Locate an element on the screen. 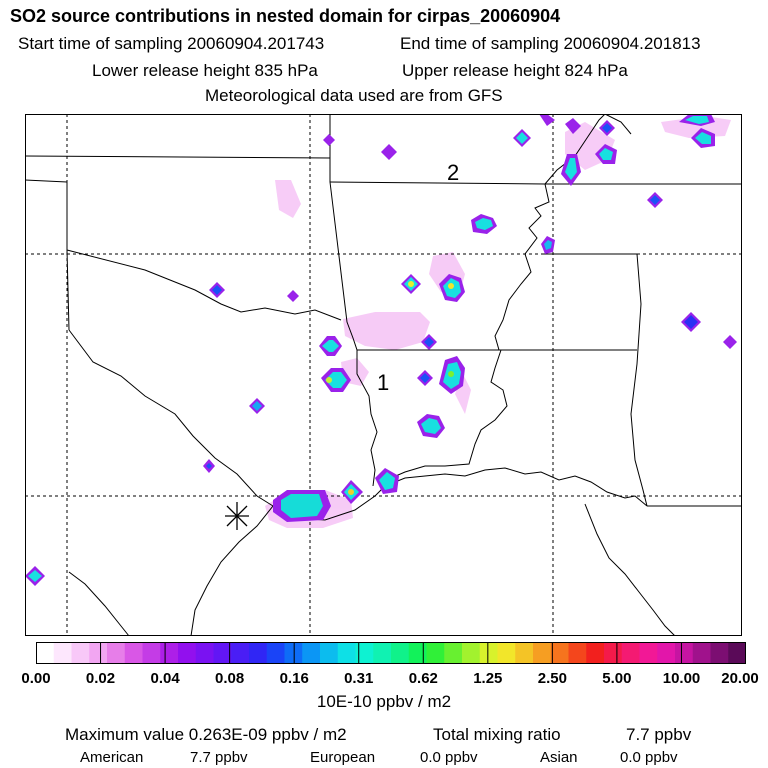 The width and height of the screenshot is (768, 768). color-scale-tick-label: 0.62 is located at coordinates (423, 678).